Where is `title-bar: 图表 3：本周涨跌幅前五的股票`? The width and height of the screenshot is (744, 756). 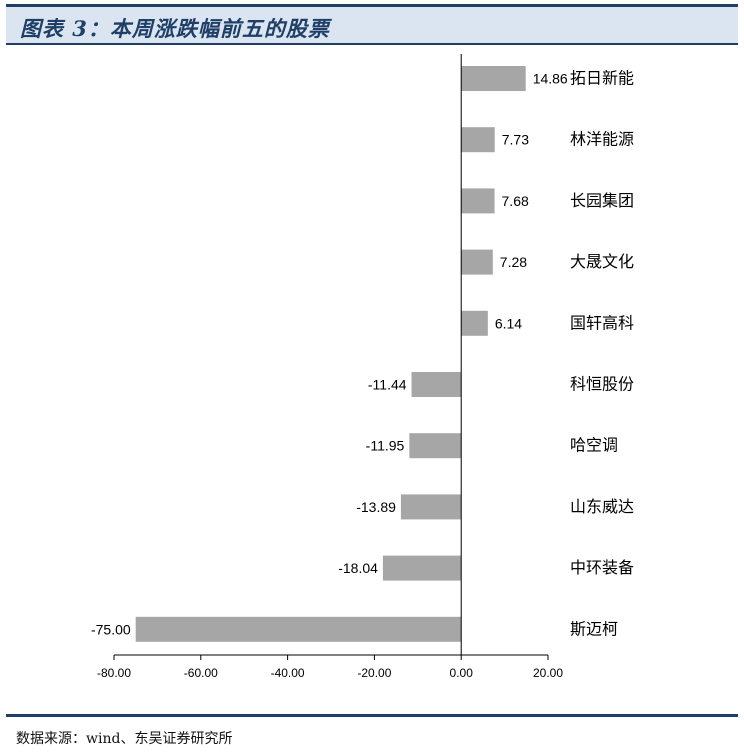 title-bar: 图表 3：本周涨跌幅前五的股票 is located at coordinates (372, 25).